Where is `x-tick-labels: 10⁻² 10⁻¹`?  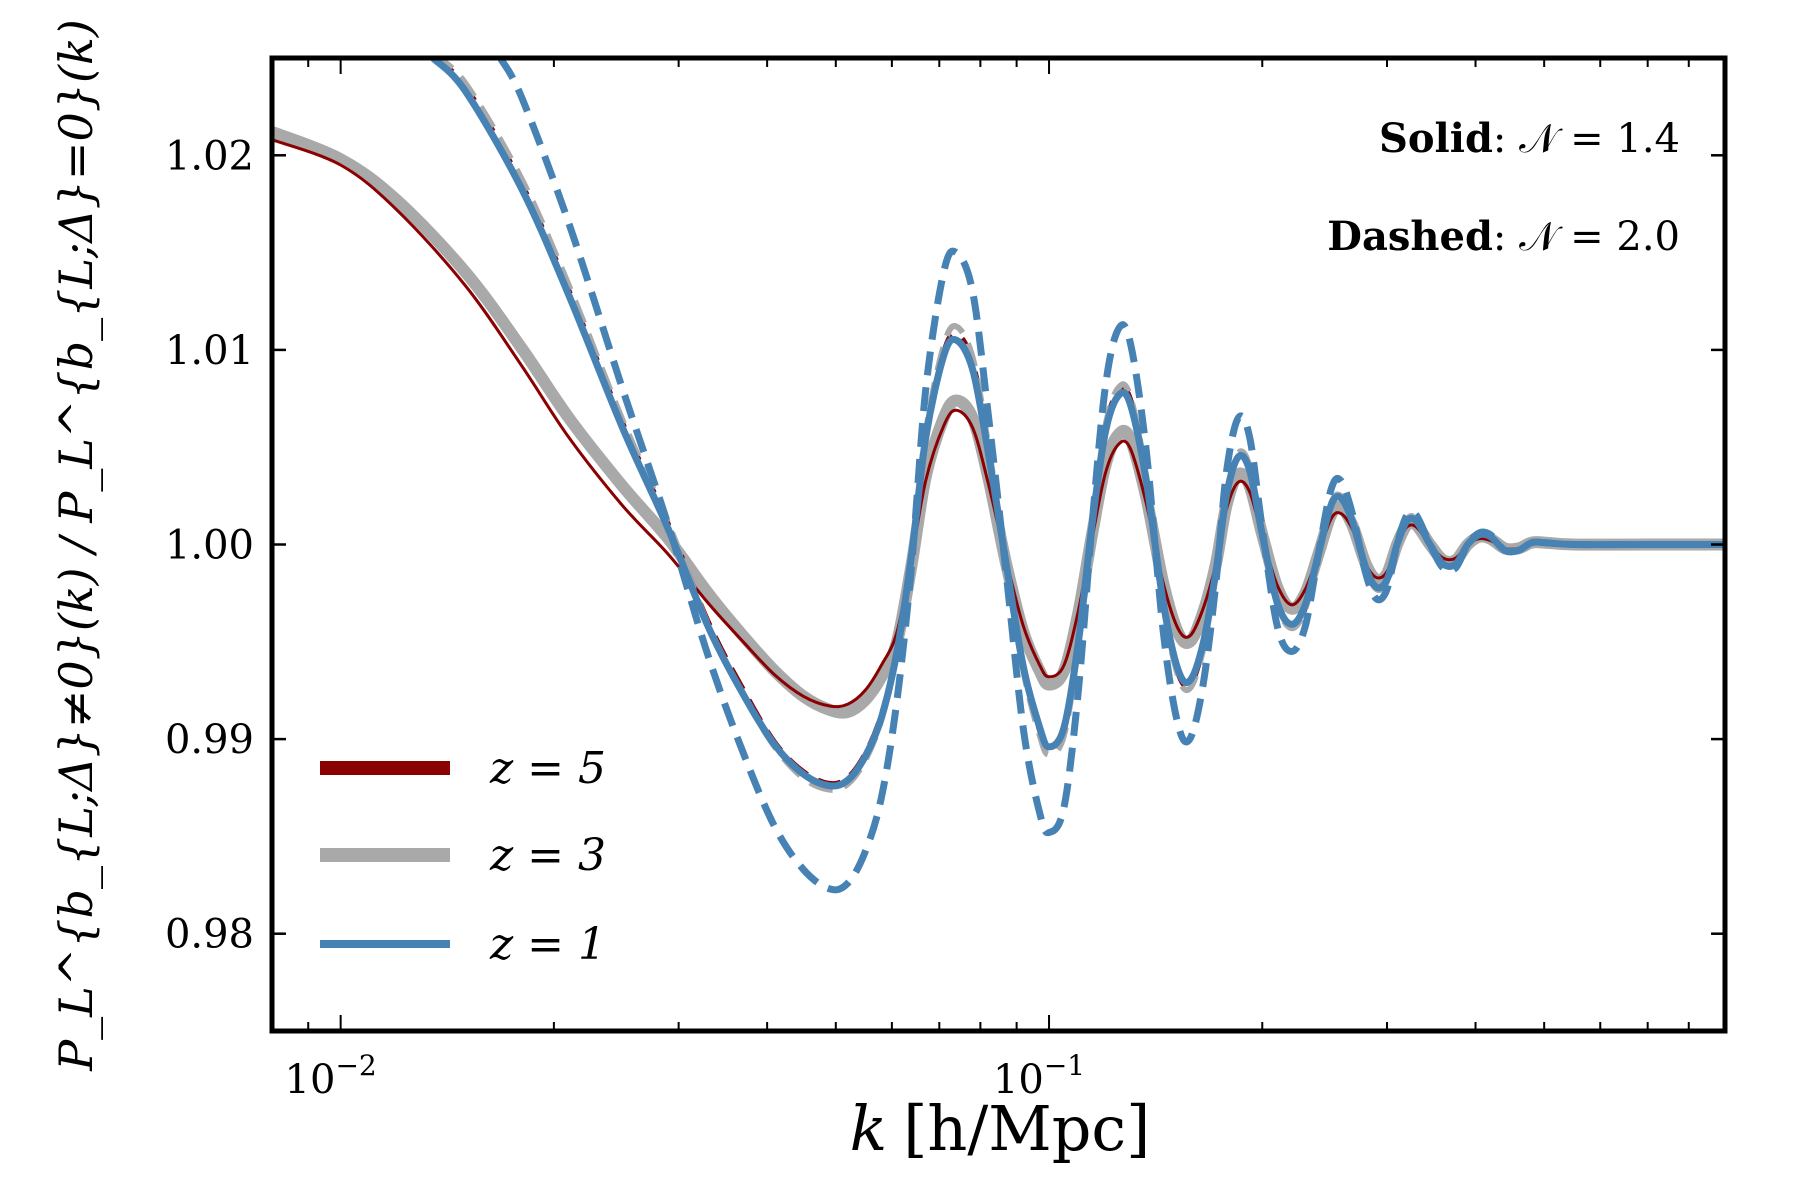
x-tick-labels: 10⁻² 10⁻¹ is located at coordinates (685, 1076).